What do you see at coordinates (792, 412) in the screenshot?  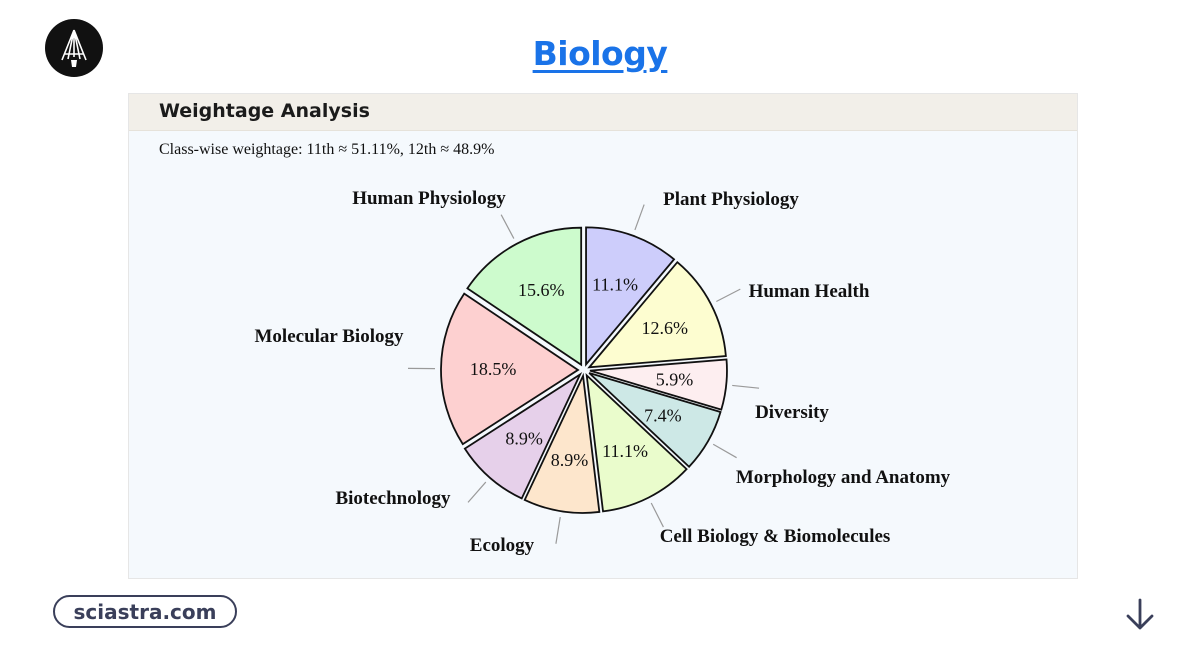 I see `pie-category-label-diversity: Diversity` at bounding box center [792, 412].